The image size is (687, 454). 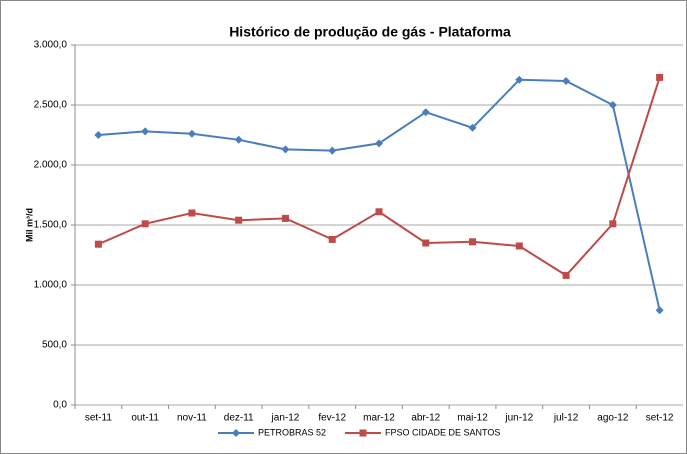 What do you see at coordinates (660, 418) in the screenshot?
I see `x-tick-label: set-12` at bounding box center [660, 418].